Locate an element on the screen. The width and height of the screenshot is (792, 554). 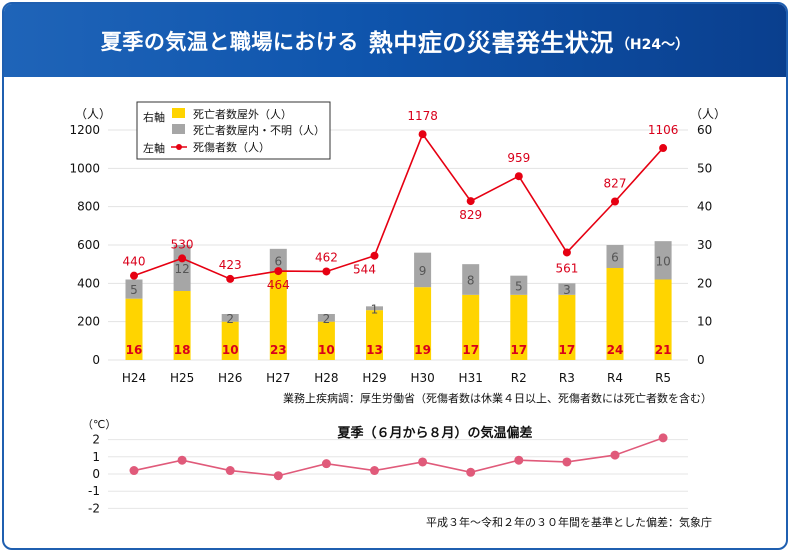
left-tick-label: 800 is located at coordinates (88, 207).